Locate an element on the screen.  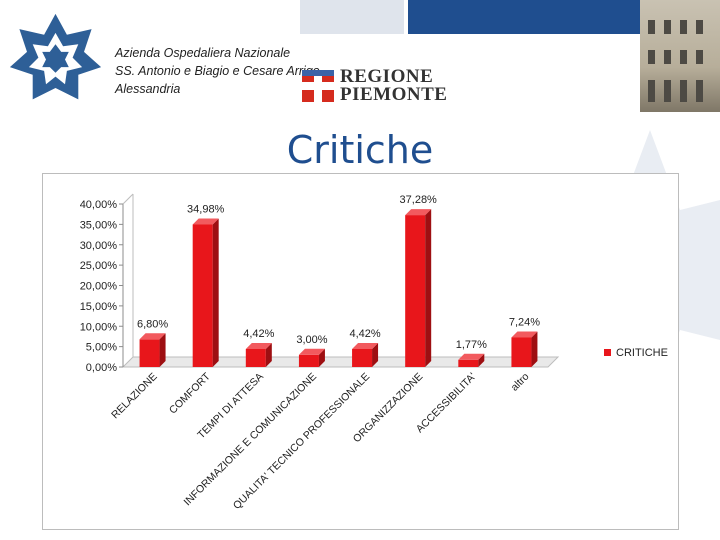
legend-label: CRITICHE is located at coordinates (642, 353).